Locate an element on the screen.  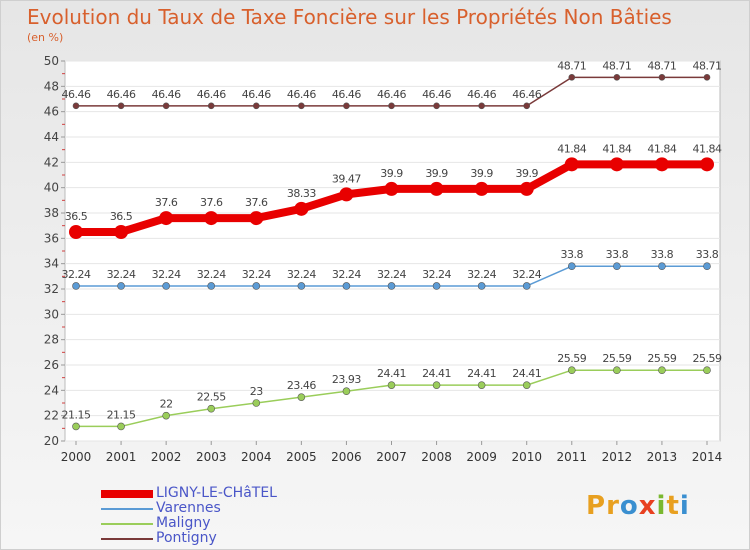
y-tick-label: 42 is located at coordinates (51, 162).